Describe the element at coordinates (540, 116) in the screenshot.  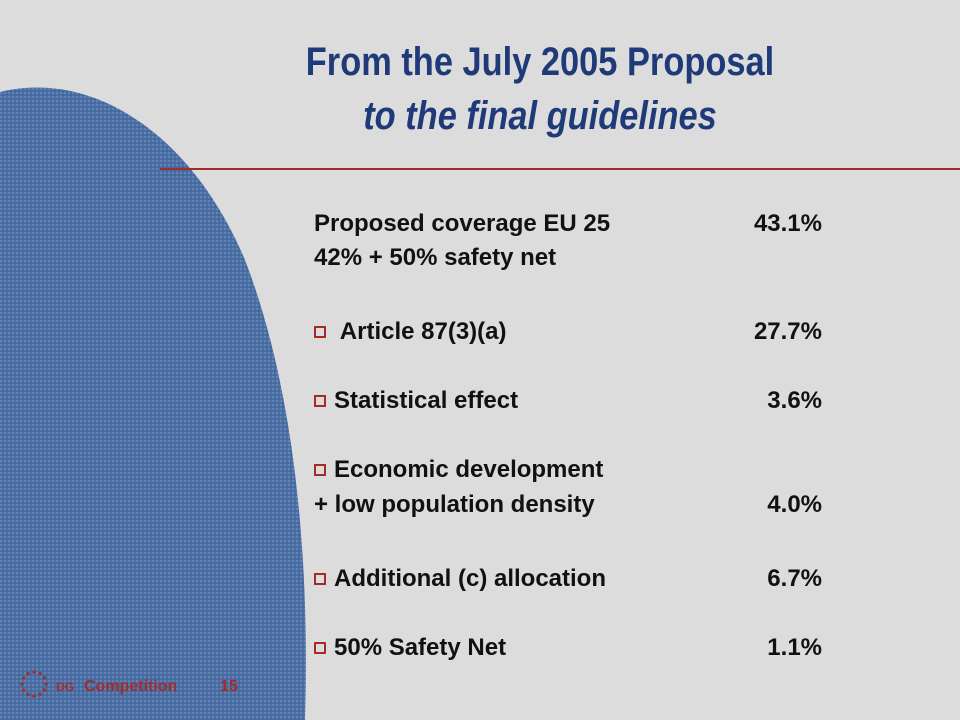
I see `slide-title-line2: to the final guidelines` at that location.